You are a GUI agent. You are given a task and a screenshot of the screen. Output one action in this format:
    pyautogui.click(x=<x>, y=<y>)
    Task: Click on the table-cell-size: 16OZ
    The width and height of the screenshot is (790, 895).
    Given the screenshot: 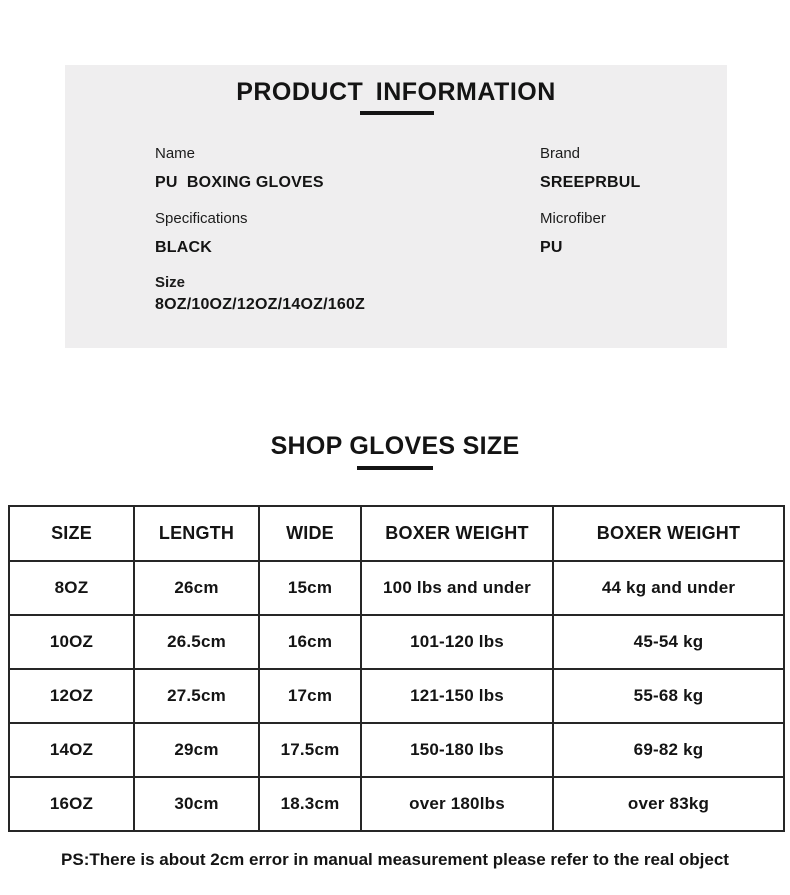 What is the action you would take?
    pyautogui.click(x=71, y=804)
    